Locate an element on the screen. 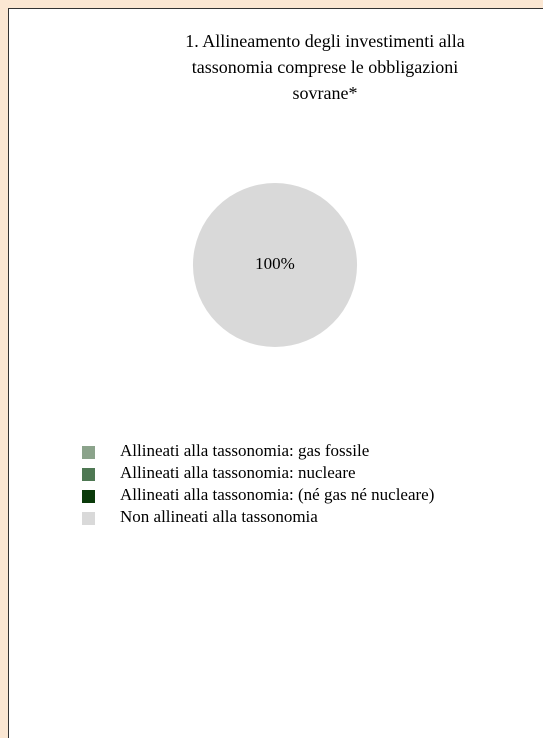  legend-label: Non allineati alla tassonomia is located at coordinates (219, 516).